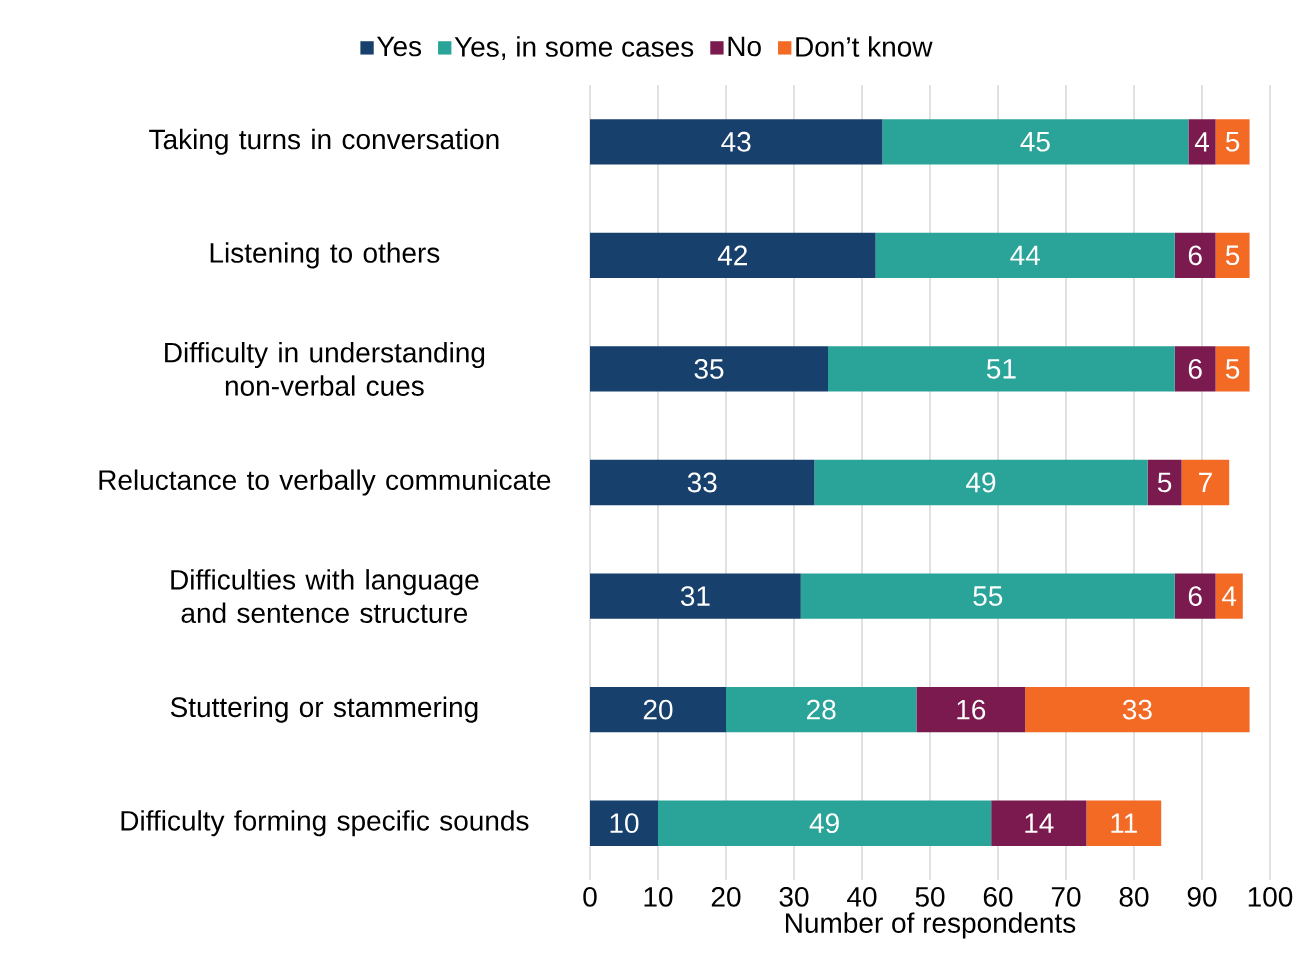 This screenshot has width=1296, height=967. Describe the element at coordinates (324, 709) in the screenshot. I see `y-tick-label: Stuttering or stammering` at that location.